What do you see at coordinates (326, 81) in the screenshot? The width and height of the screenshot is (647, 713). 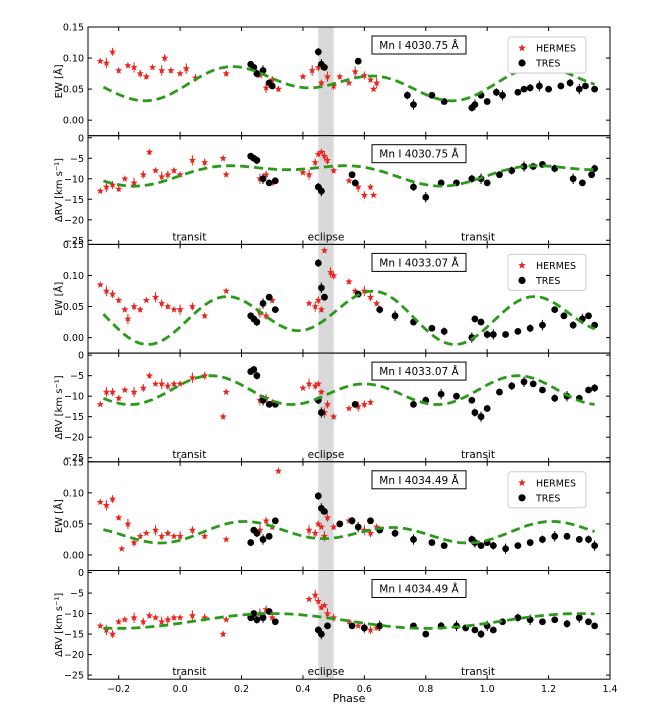 I see `eclipse-band` at bounding box center [326, 81].